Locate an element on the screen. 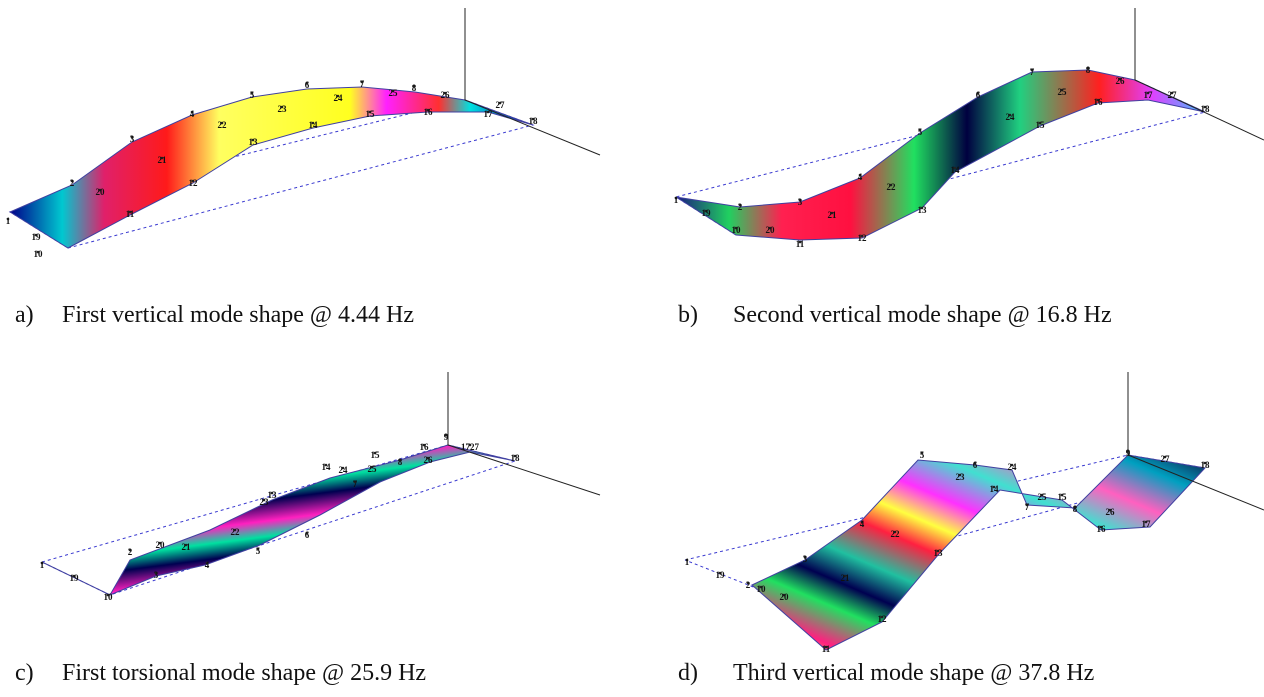 This screenshot has height=697, width=1264. node-label: 1727 is located at coordinates (470, 447).